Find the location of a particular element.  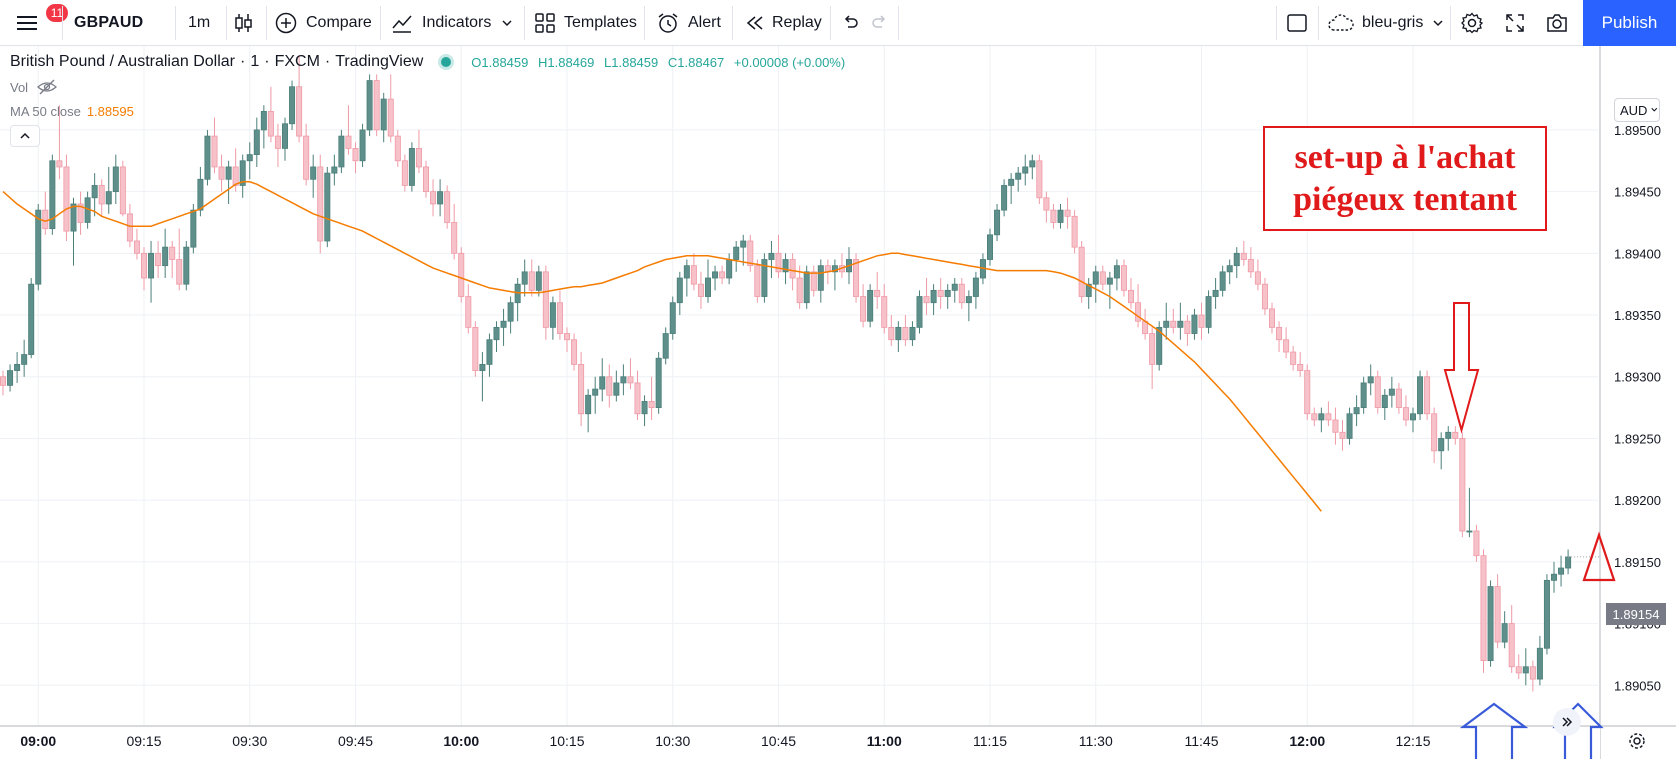

indicators-button: Indicators is located at coordinates (455, 23).